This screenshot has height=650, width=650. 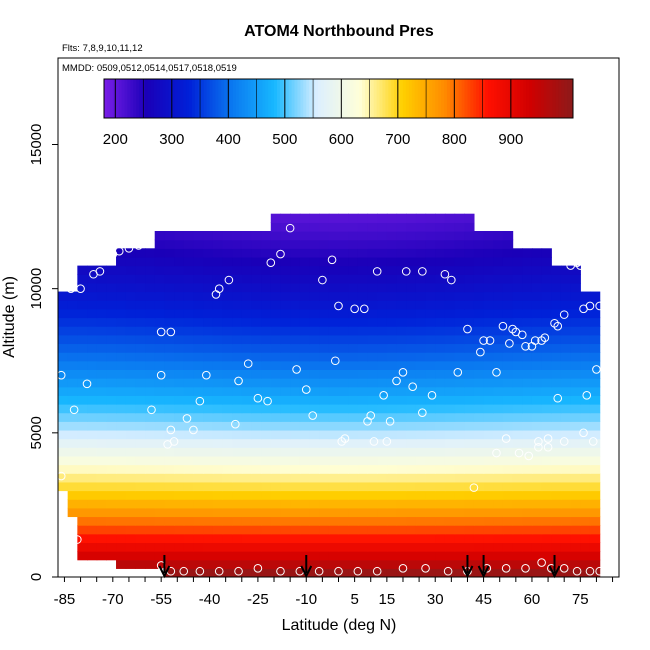 What do you see at coordinates (161, 599) in the screenshot?
I see `x-tick-label: -55` at bounding box center [161, 599].